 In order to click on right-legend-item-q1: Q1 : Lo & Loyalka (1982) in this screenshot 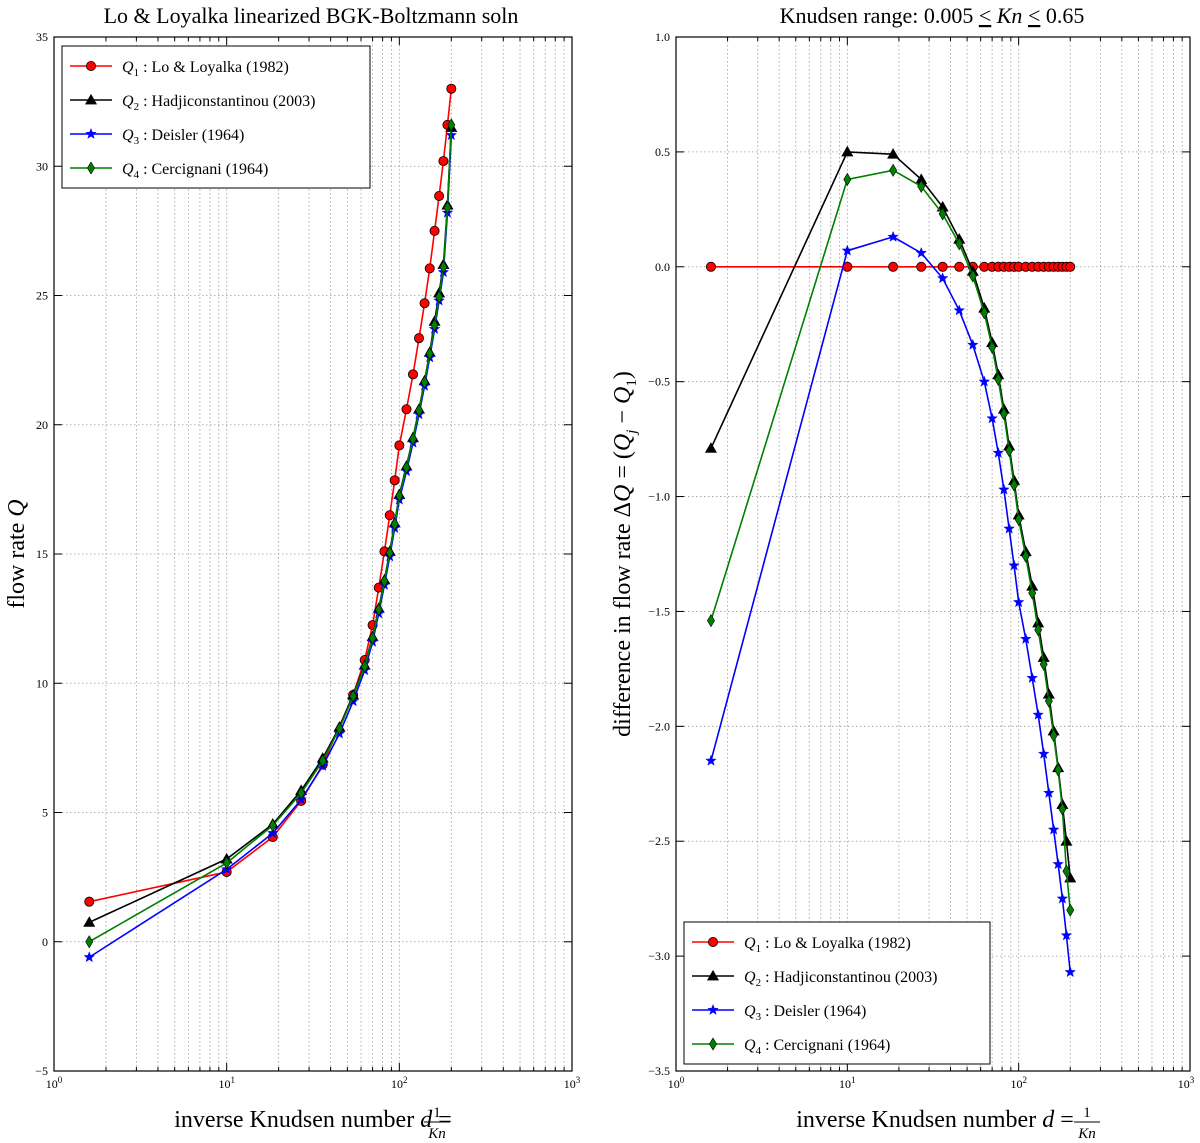, I will do `click(801, 945)`.